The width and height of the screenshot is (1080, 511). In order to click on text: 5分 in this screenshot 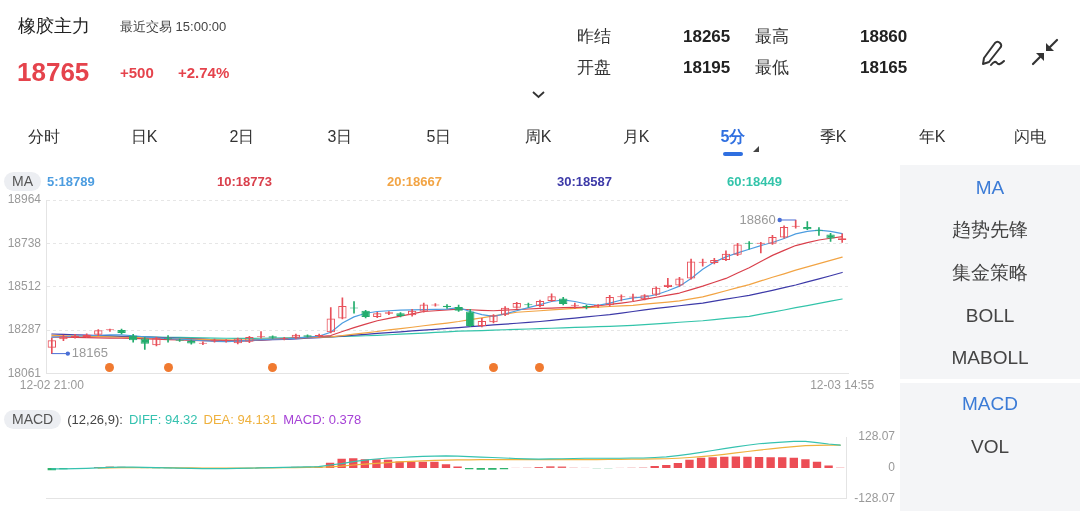, I will do `click(733, 137)`.